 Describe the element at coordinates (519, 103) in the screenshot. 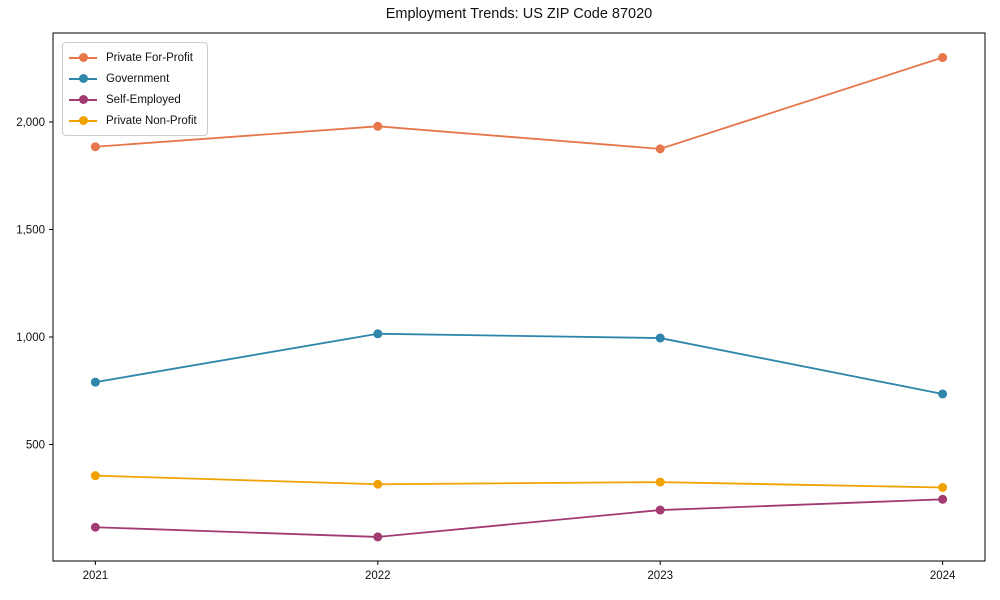

I see `series-line-private-for-profit` at that location.